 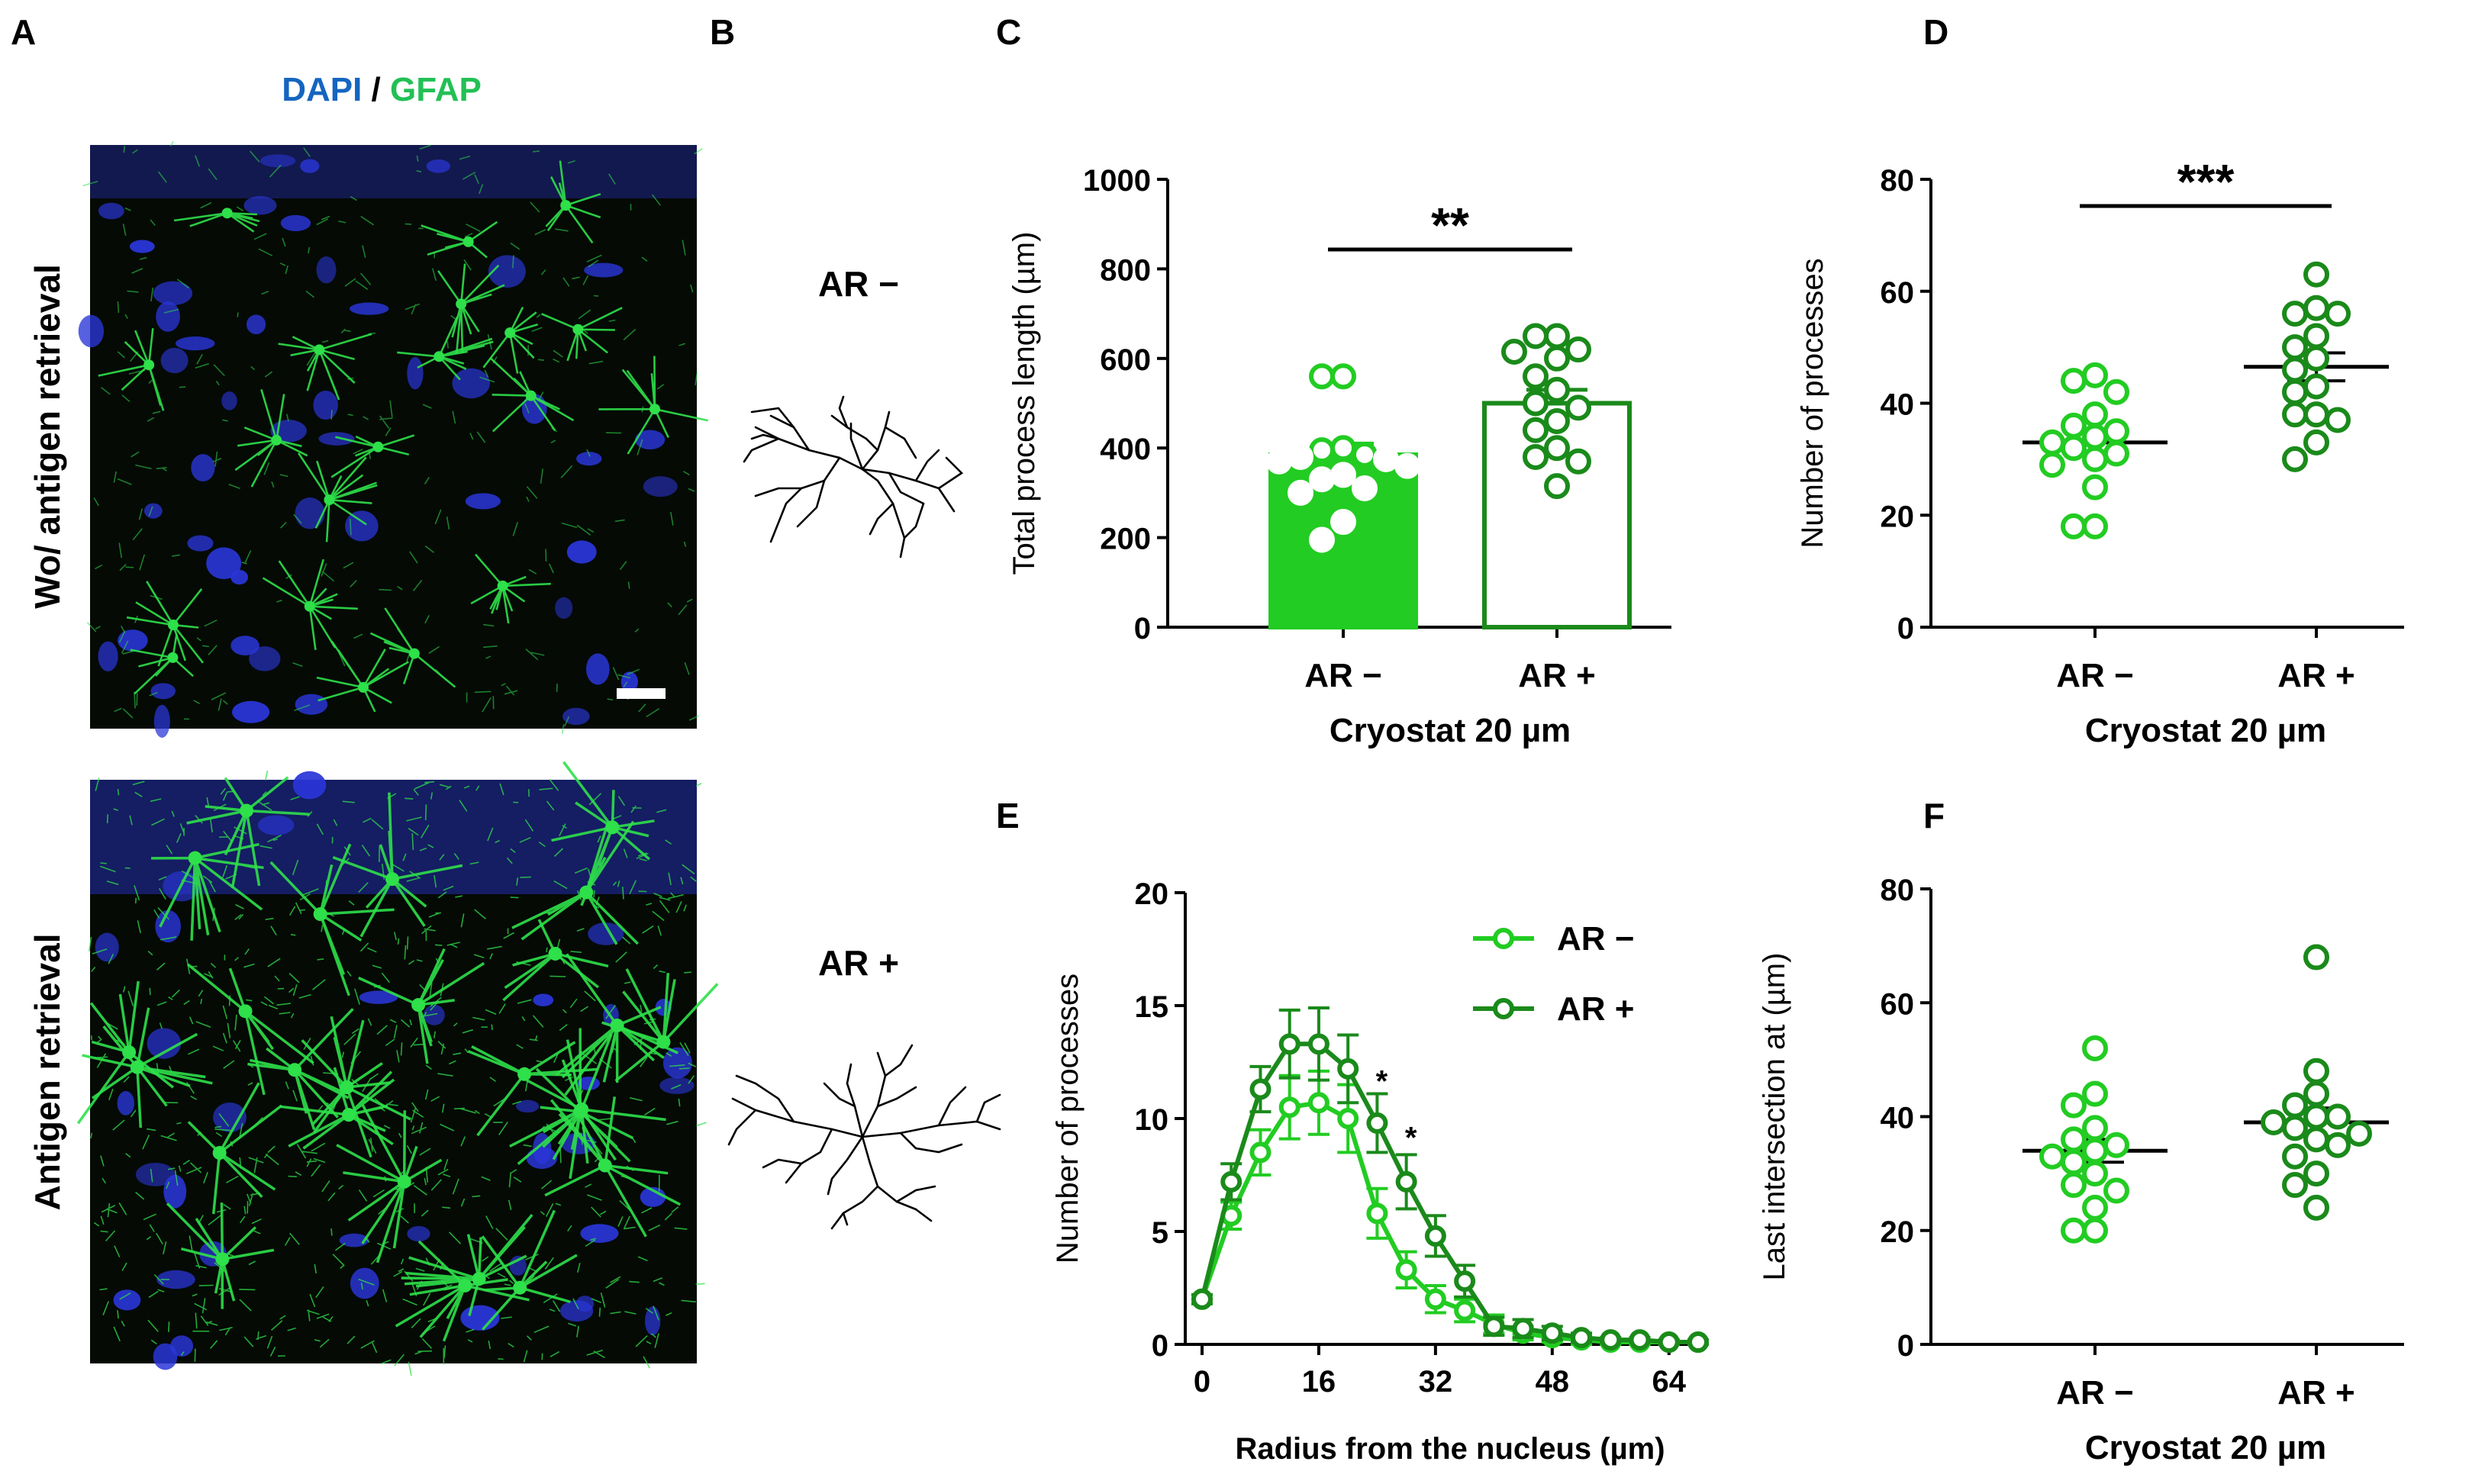 What do you see at coordinates (2315, 675) in the screenshot?
I see `x-tick-label: AR +` at bounding box center [2315, 675].